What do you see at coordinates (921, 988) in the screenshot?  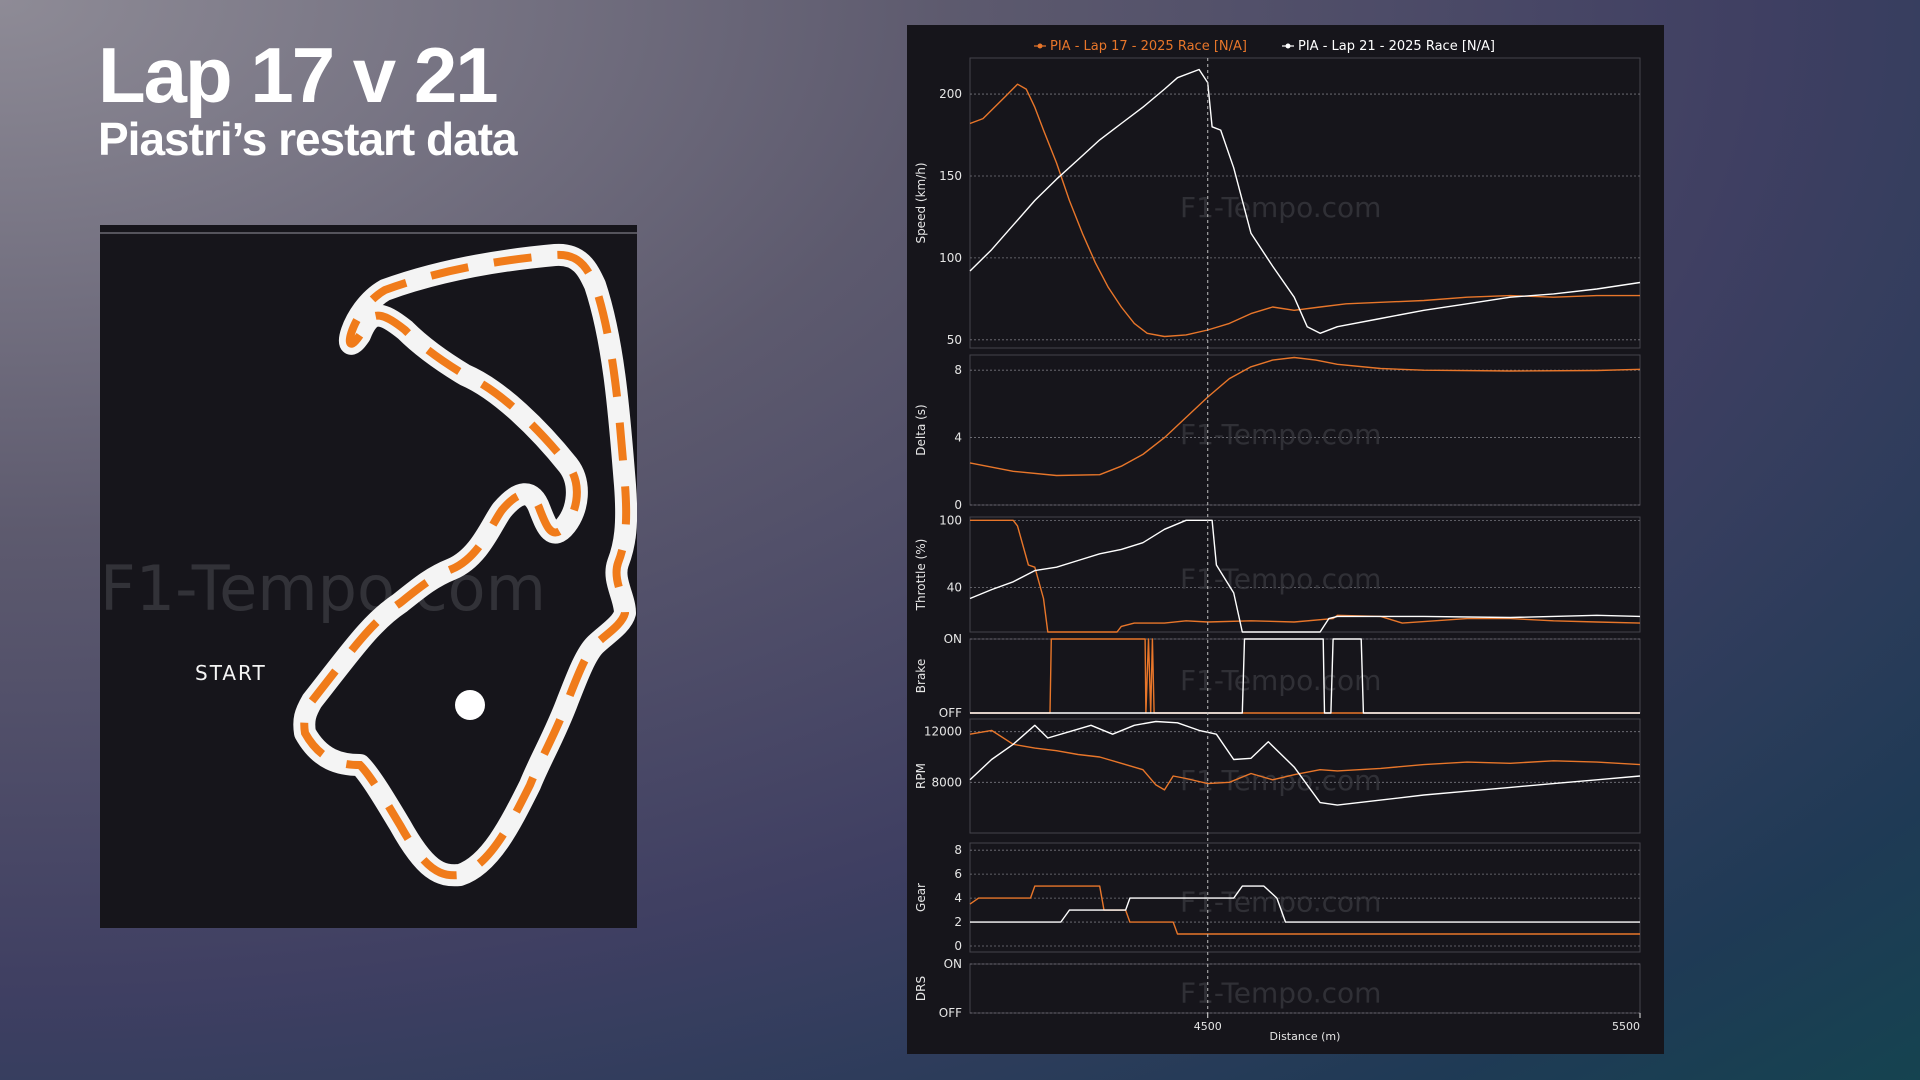 I see `y-axis-label-drs: DRS` at bounding box center [921, 988].